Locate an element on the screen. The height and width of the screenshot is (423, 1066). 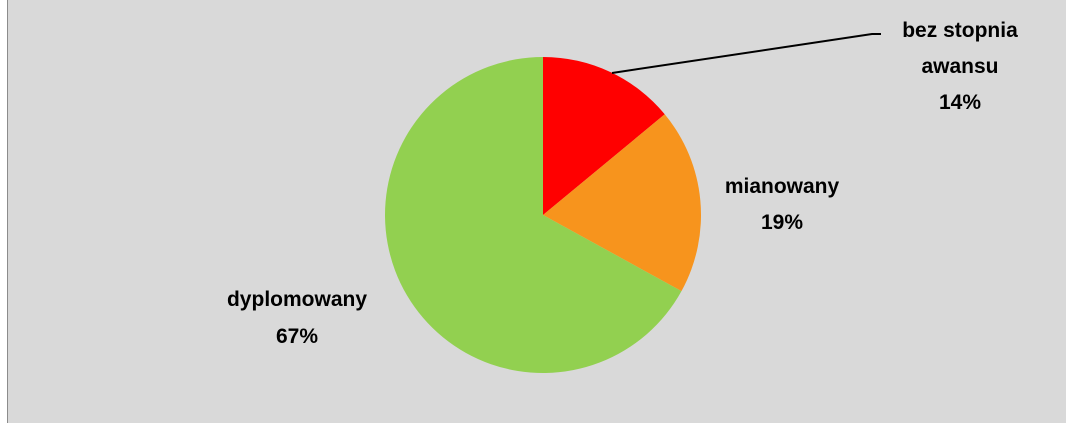
slice-percent-bez-stopnia: 14% is located at coordinates (960, 102).